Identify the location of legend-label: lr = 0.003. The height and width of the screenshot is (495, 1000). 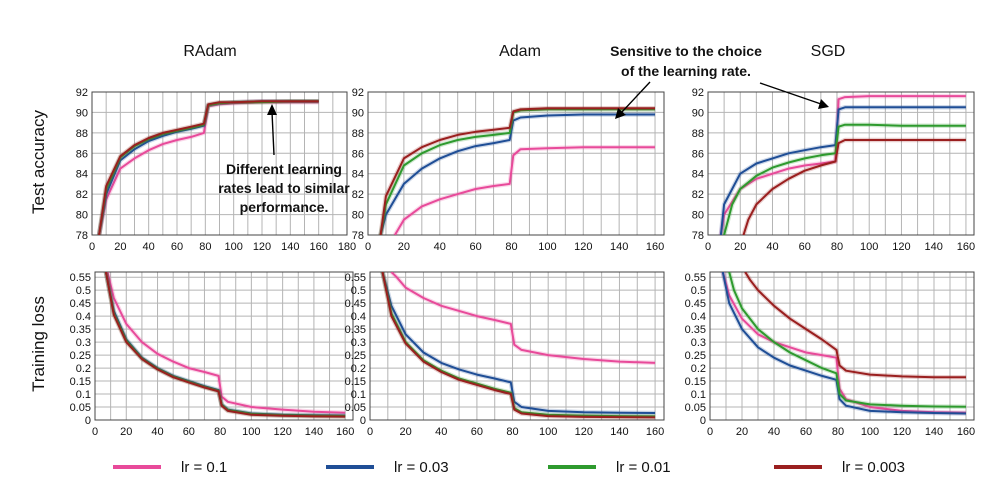
(873, 467).